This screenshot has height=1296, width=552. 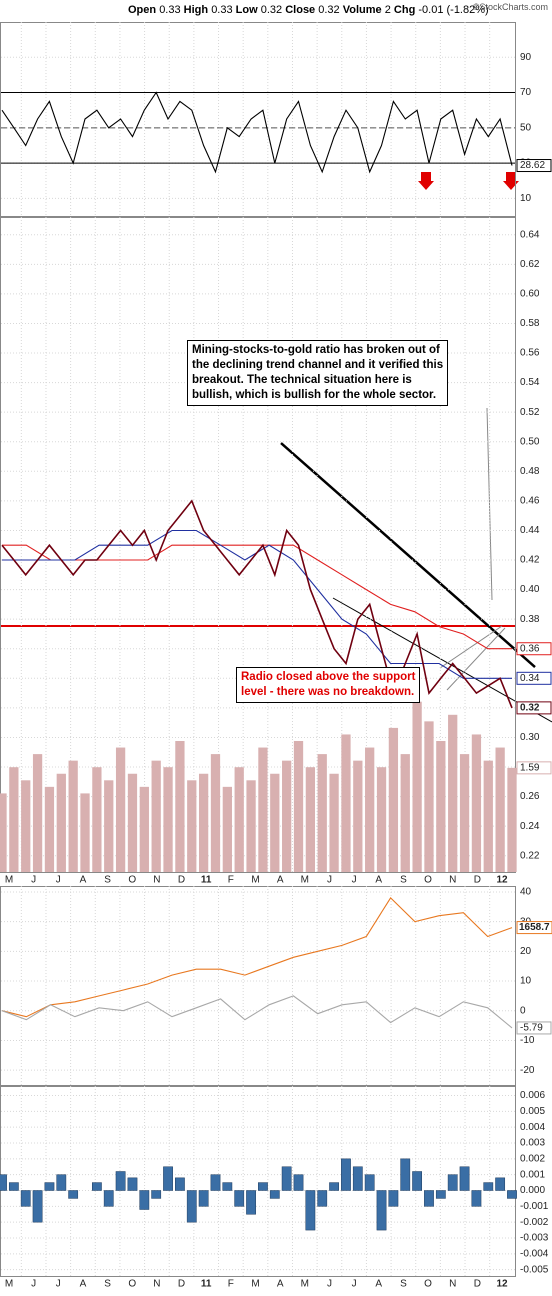 I want to click on y-tick-label: -0.001, so click(x=534, y=1206).